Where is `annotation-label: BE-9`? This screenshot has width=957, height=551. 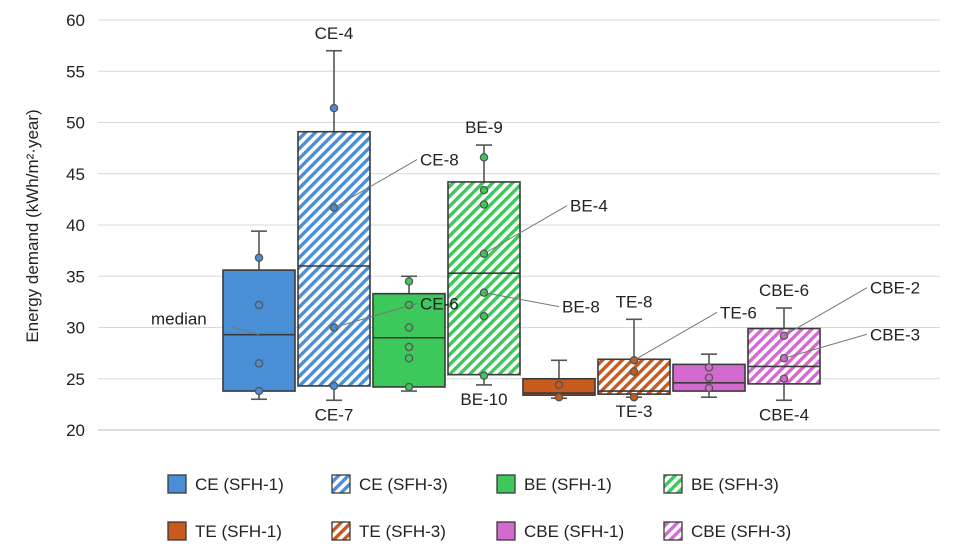 annotation-label: BE-9 is located at coordinates (484, 127).